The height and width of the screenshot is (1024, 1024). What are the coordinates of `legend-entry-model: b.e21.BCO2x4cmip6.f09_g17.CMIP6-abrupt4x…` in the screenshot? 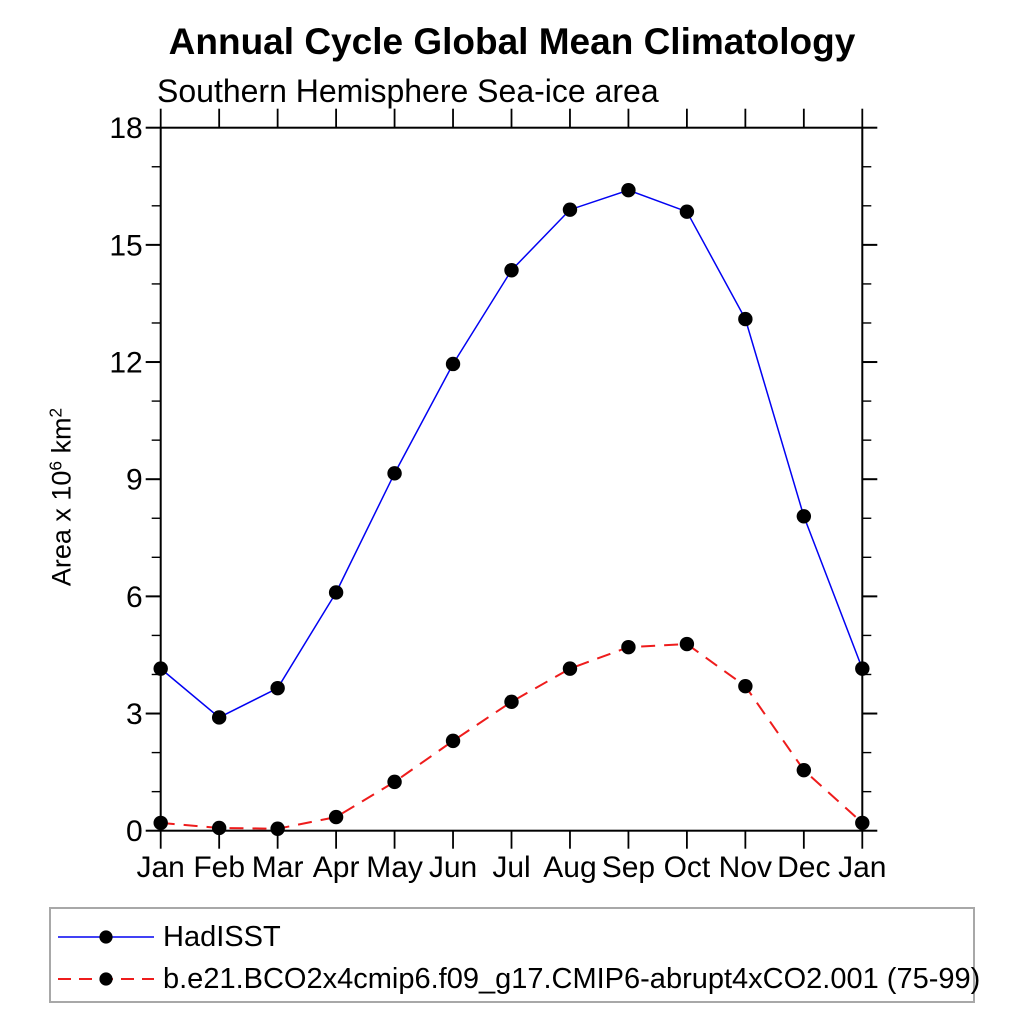 It's located at (518, 978).